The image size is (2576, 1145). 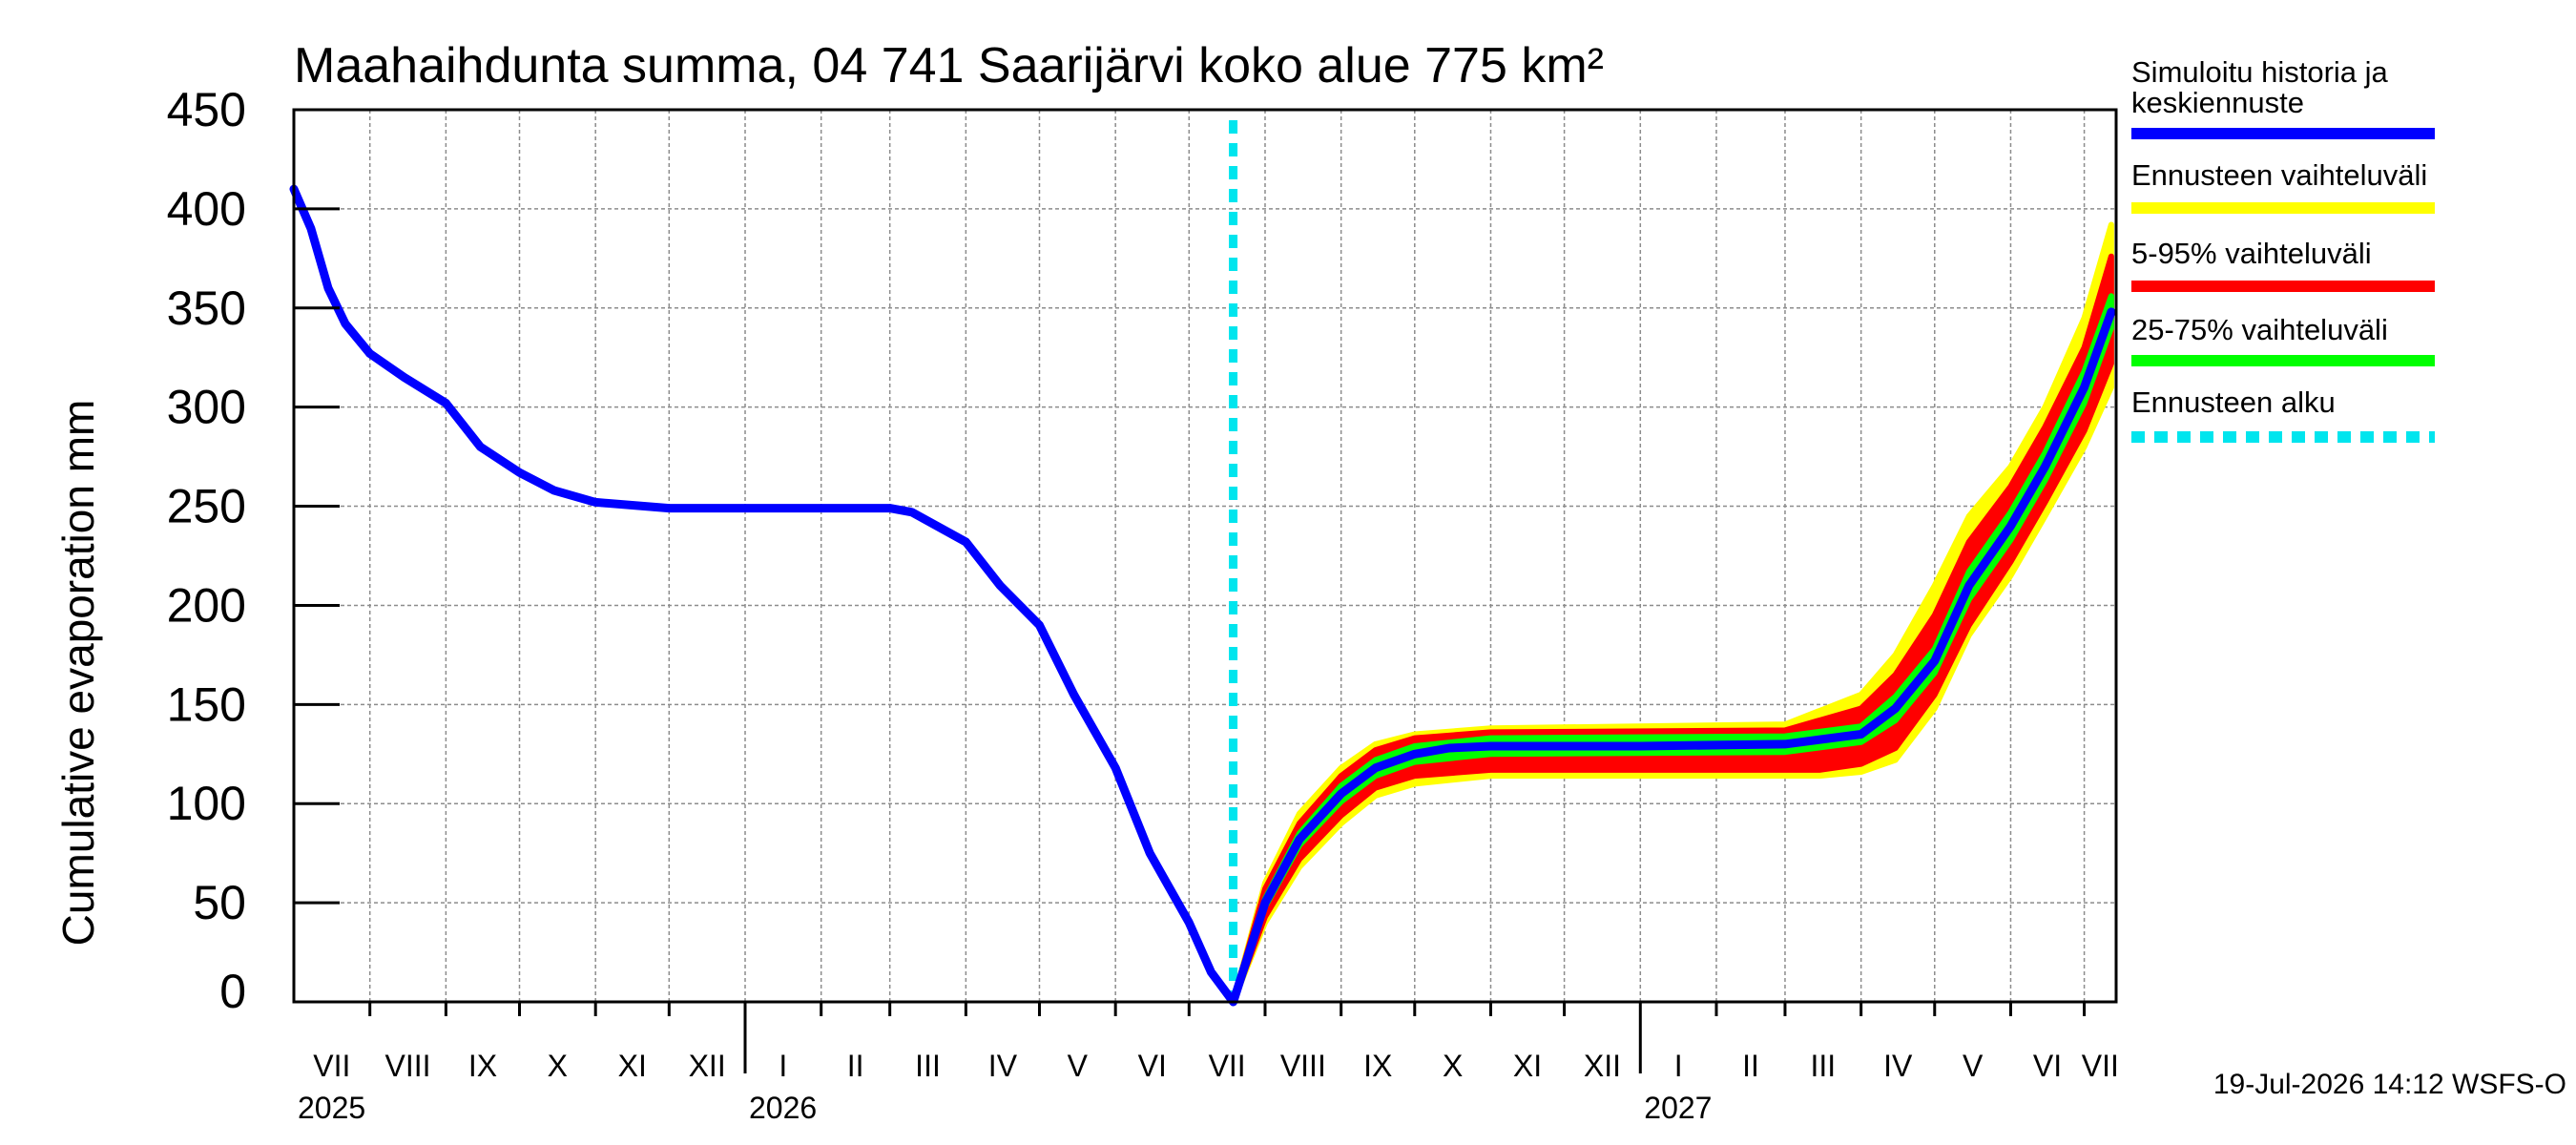 What do you see at coordinates (206, 605) in the screenshot?
I see `y-tick-label: 200` at bounding box center [206, 605].